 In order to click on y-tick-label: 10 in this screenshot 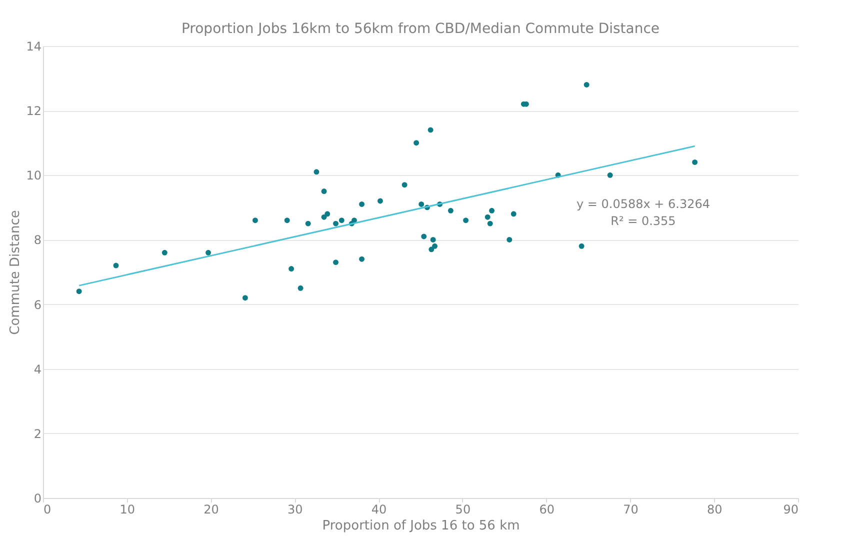, I will do `click(34, 175)`.